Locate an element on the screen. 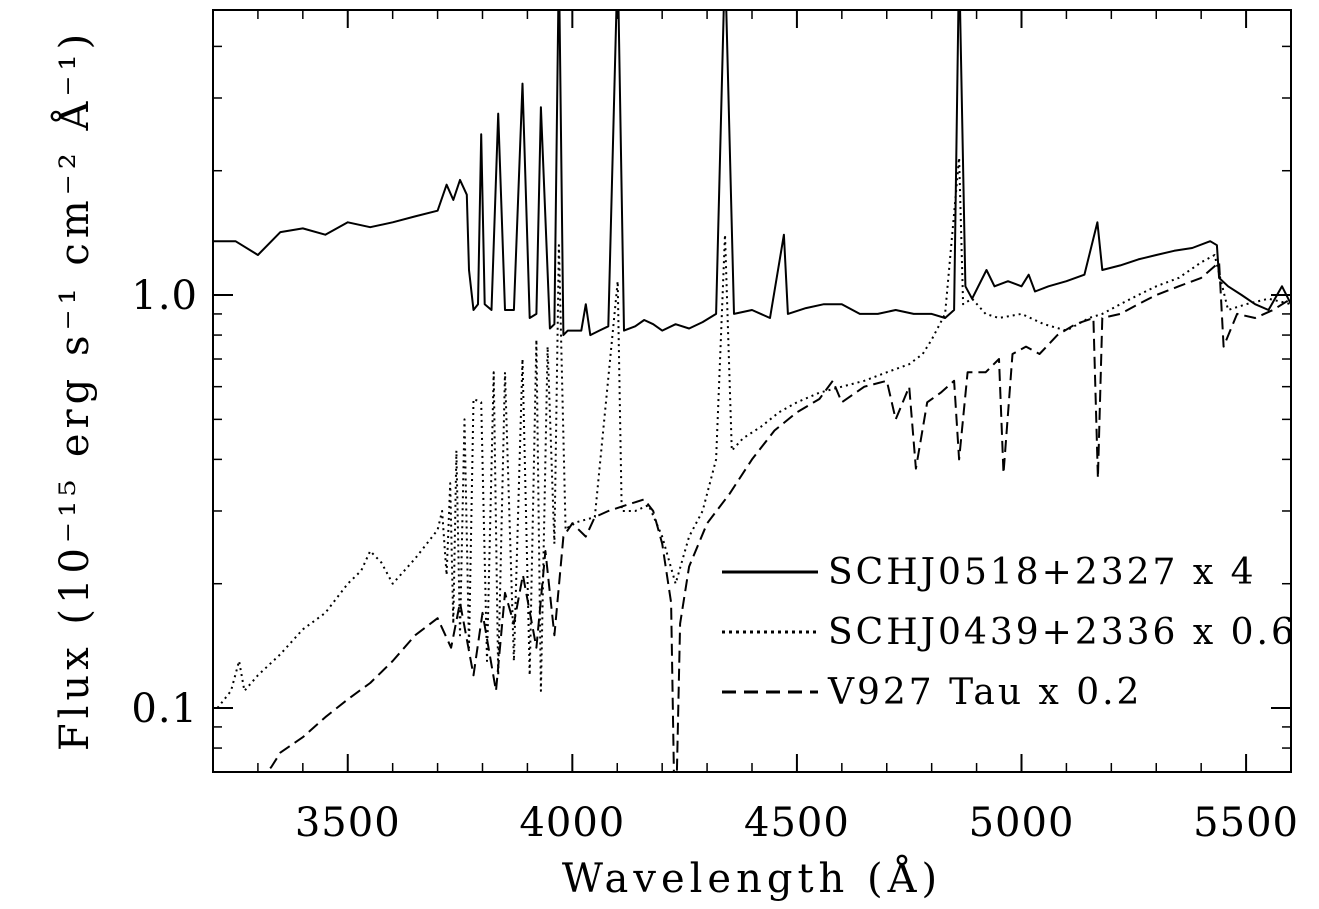 This screenshot has height=909, width=1319. y-axis-label: Flux (10⁻¹⁵ erg s⁻¹ cm⁻² Å⁻¹) is located at coordinates (74, 390).